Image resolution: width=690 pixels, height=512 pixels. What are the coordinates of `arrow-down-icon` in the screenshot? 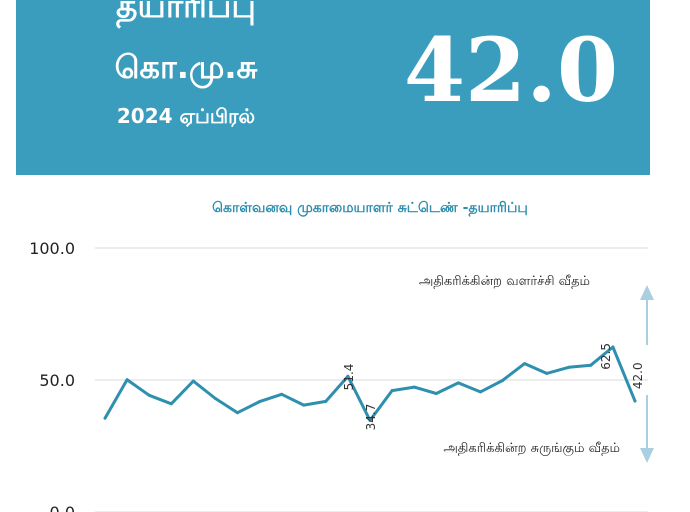 It's located at (647, 455).